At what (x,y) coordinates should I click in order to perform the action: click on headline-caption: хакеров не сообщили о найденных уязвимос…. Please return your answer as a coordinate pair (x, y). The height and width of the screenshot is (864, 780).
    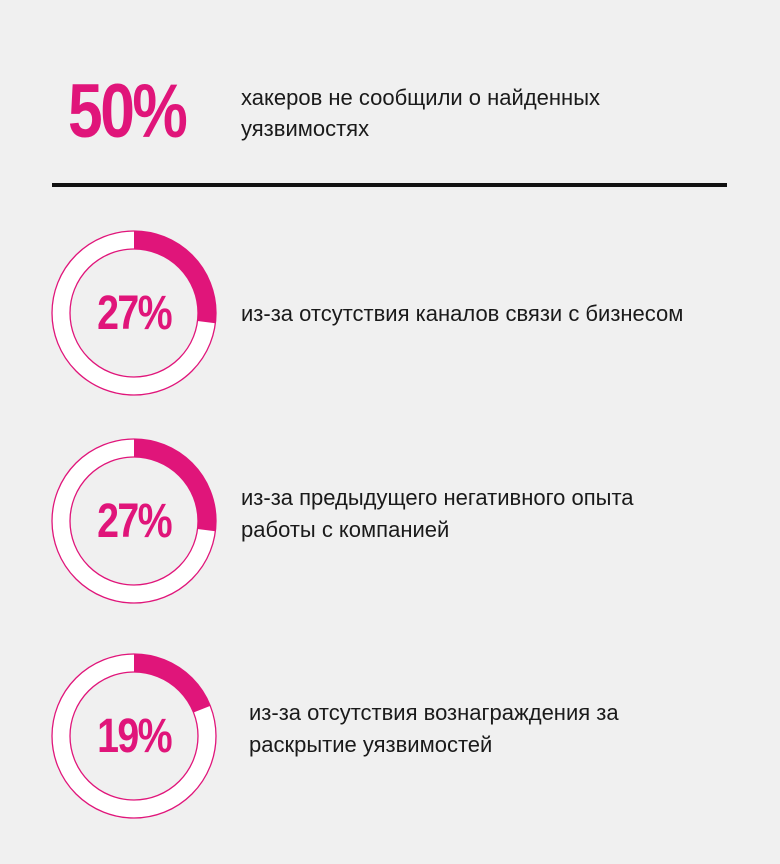
    Looking at the image, I should click on (421, 113).